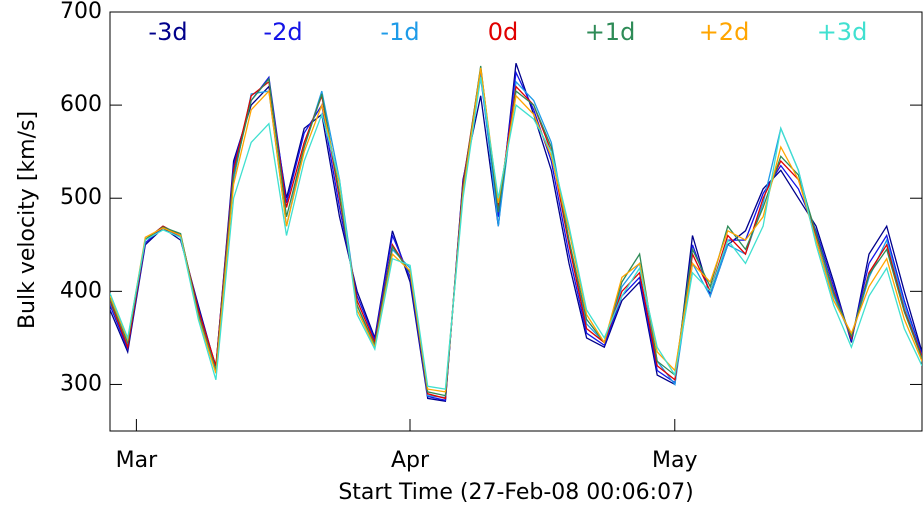  What do you see at coordinates (167, 32) in the screenshot?
I see `legend-entry: -3d` at bounding box center [167, 32].